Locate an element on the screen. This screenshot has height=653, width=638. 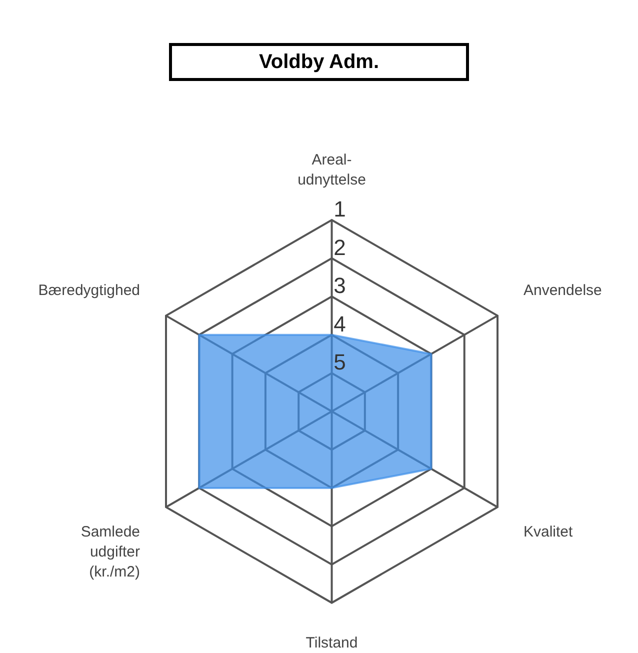
spoke-label: Tilstand is located at coordinates (332, 643).